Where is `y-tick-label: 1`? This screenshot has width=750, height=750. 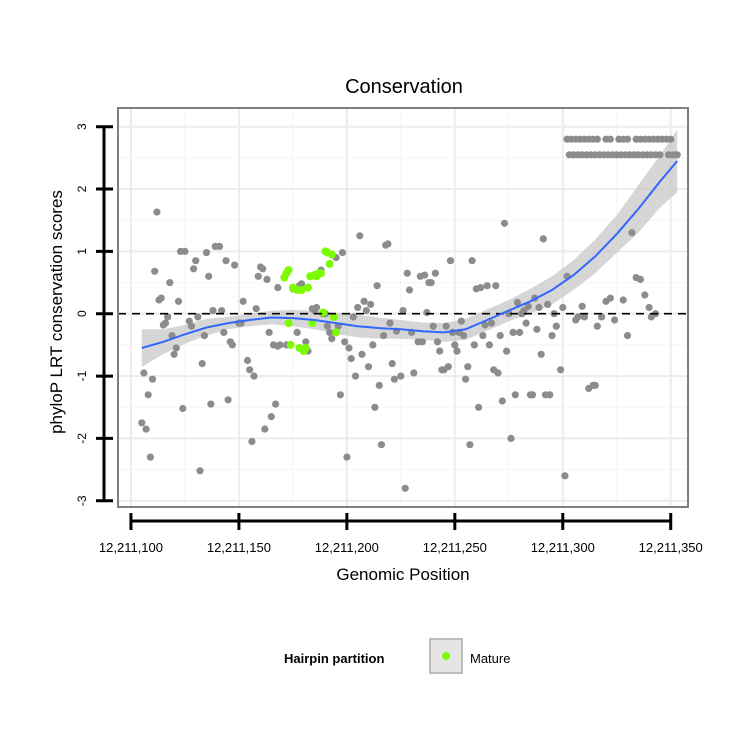
y-tick-label: 1 is located at coordinates (82, 251).